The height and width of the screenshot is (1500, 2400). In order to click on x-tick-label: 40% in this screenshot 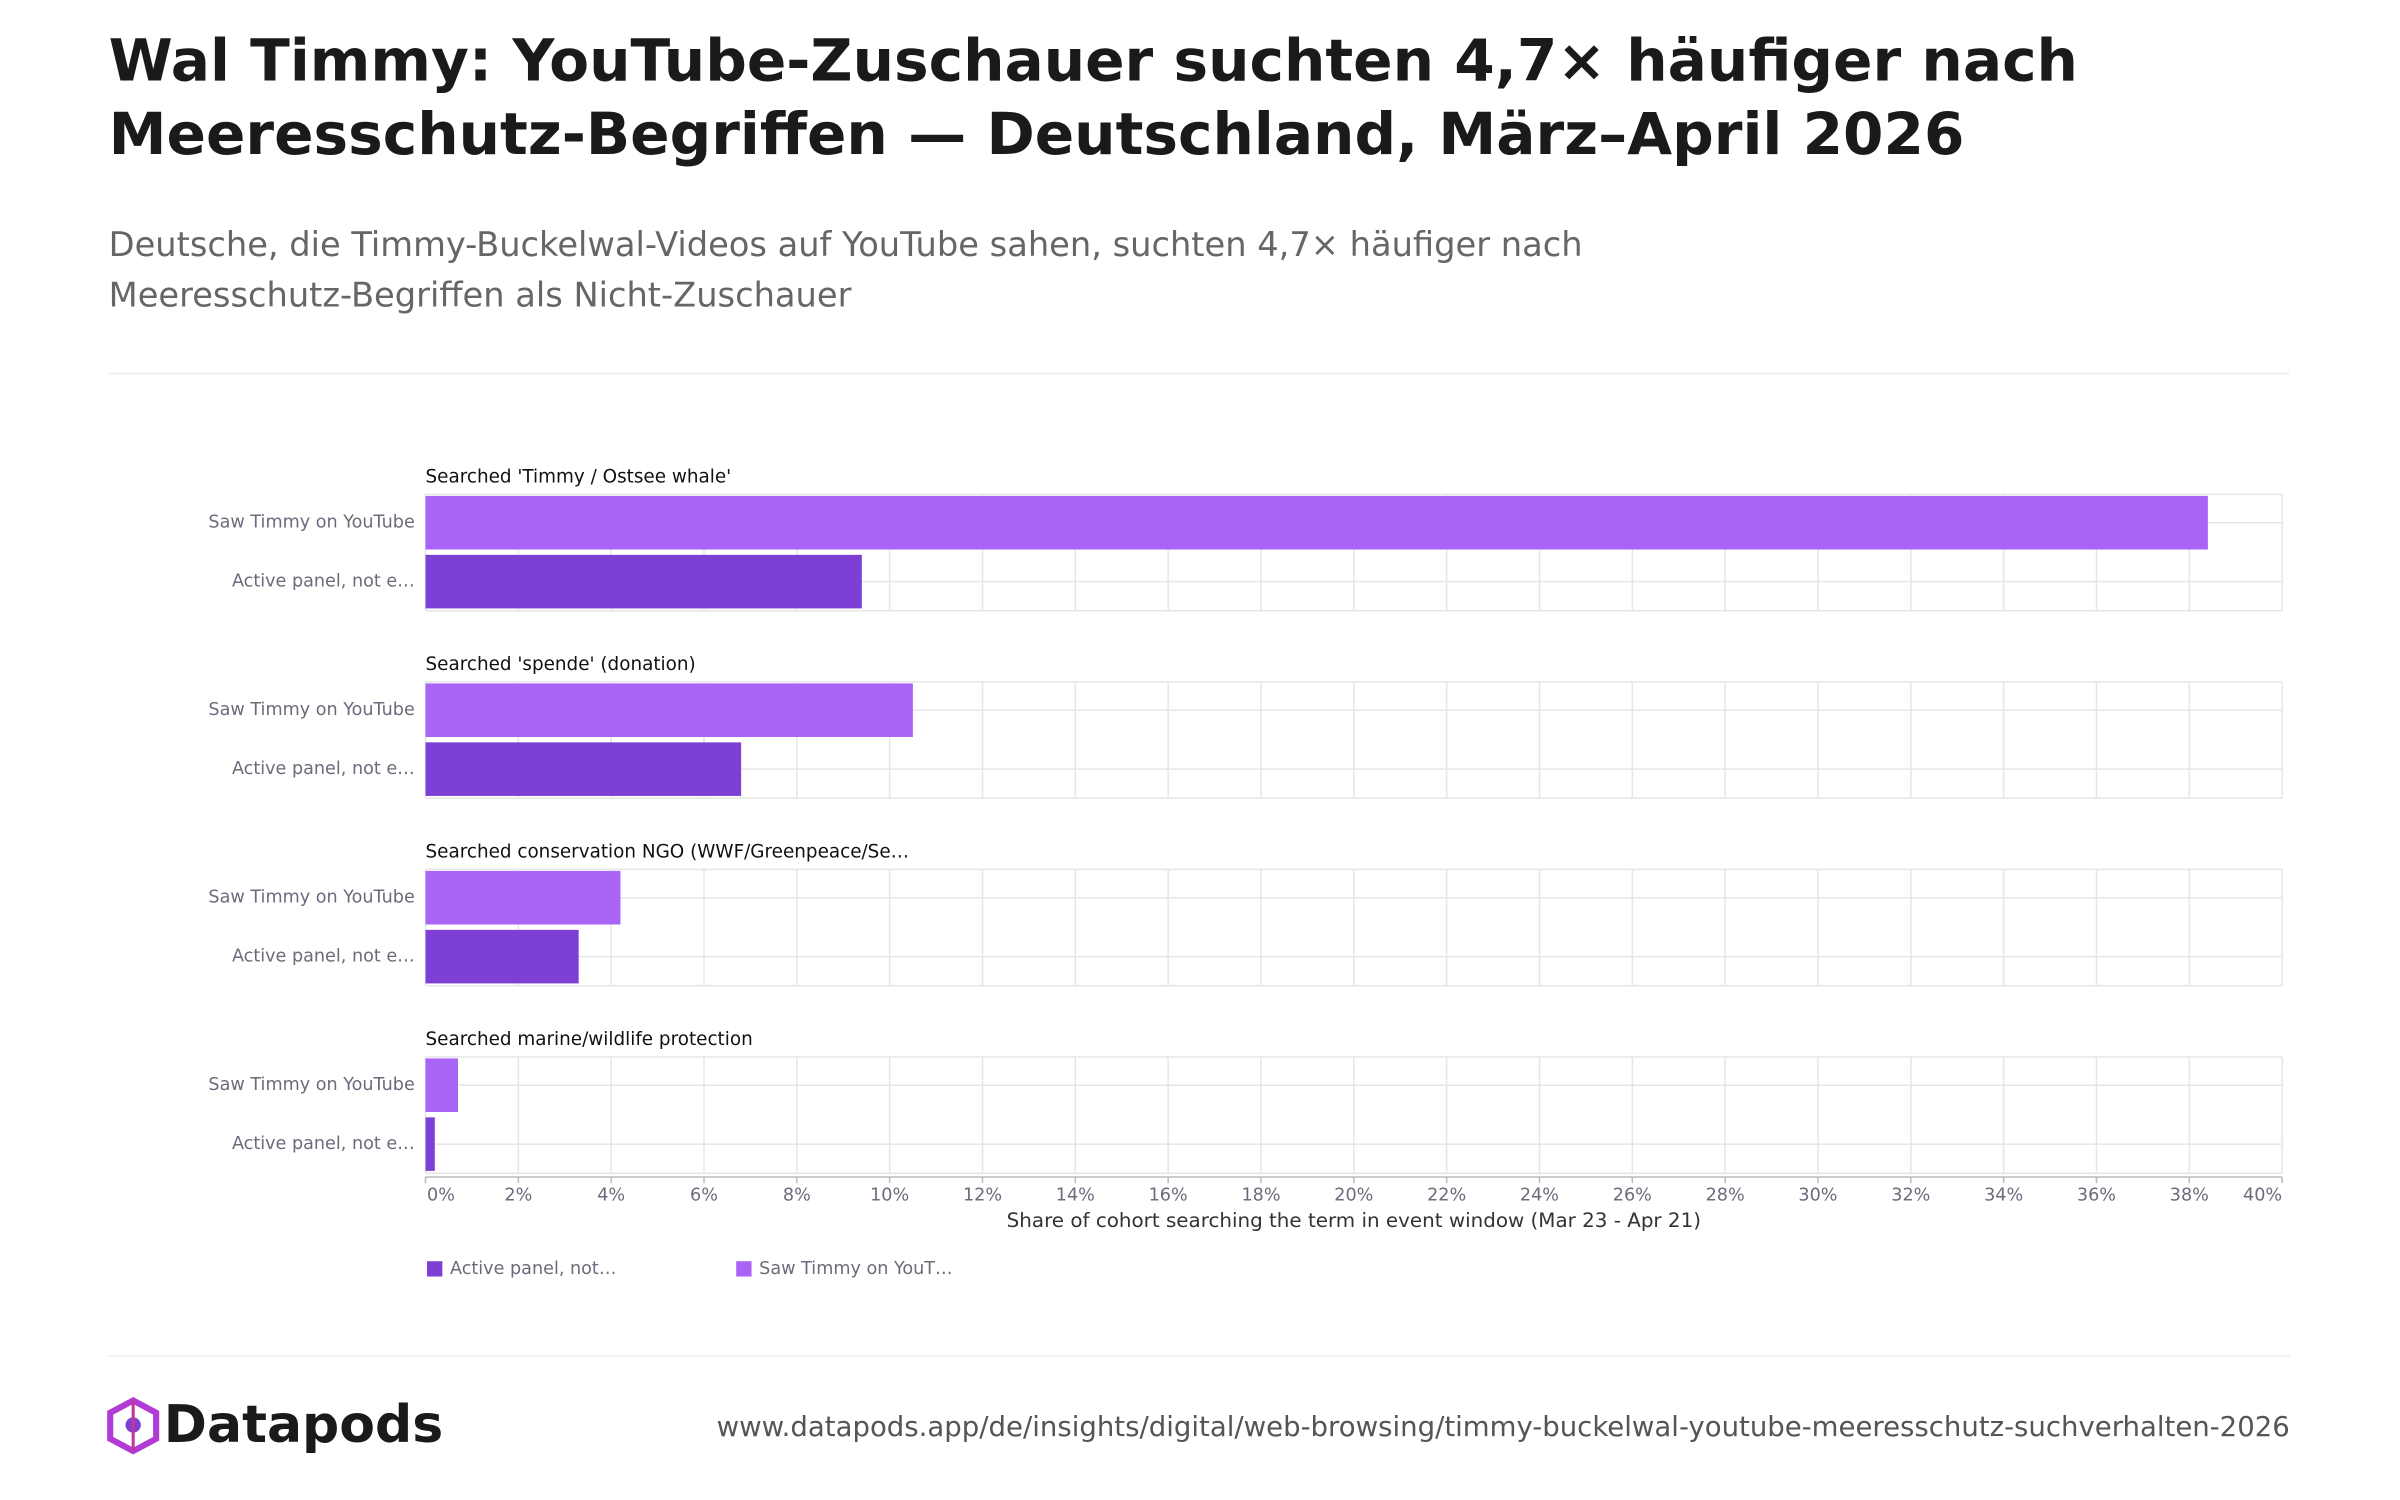, I will do `click(2262, 1195)`.